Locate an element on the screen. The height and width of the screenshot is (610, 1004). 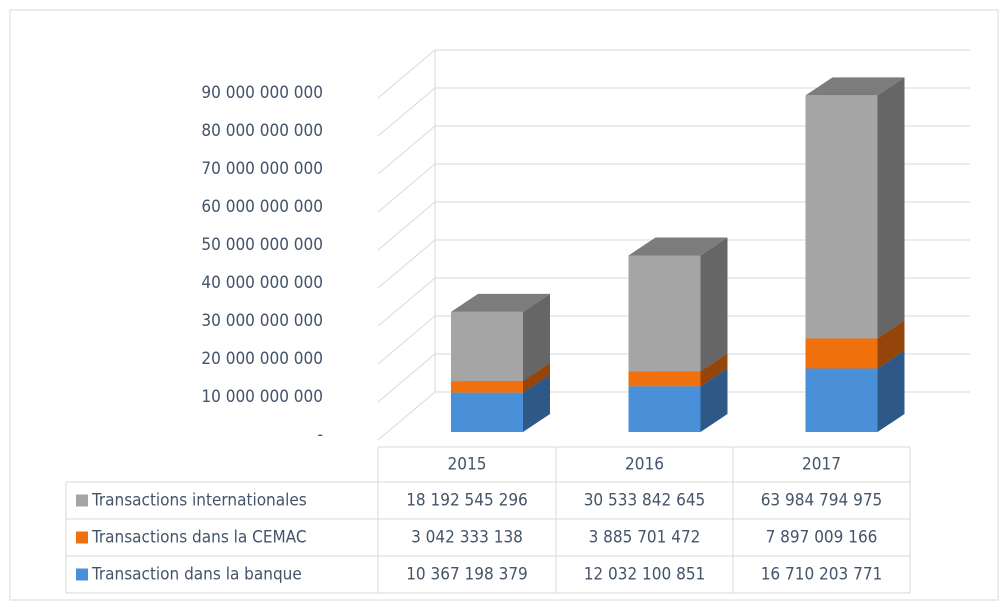
table-value: 12 032 100 851 is located at coordinates (645, 575).